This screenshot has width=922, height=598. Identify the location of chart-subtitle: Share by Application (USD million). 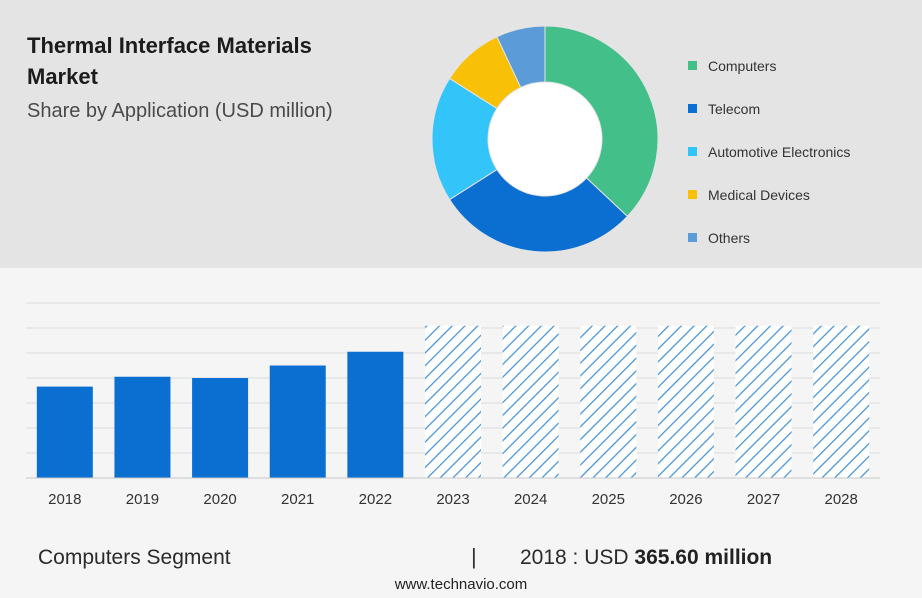
(180, 111).